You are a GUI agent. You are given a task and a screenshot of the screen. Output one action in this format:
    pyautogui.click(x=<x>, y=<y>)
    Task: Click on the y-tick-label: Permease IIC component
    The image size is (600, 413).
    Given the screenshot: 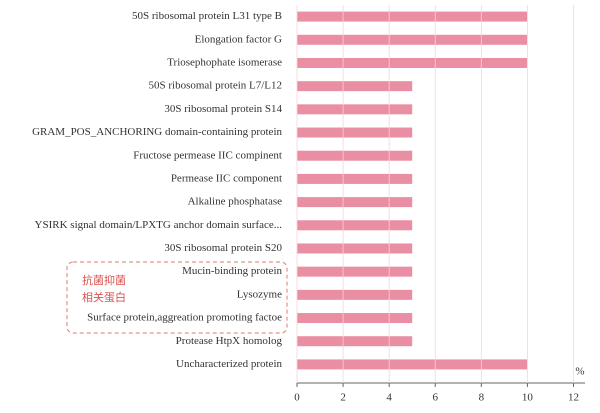 What is the action you would take?
    pyautogui.click(x=226, y=178)
    